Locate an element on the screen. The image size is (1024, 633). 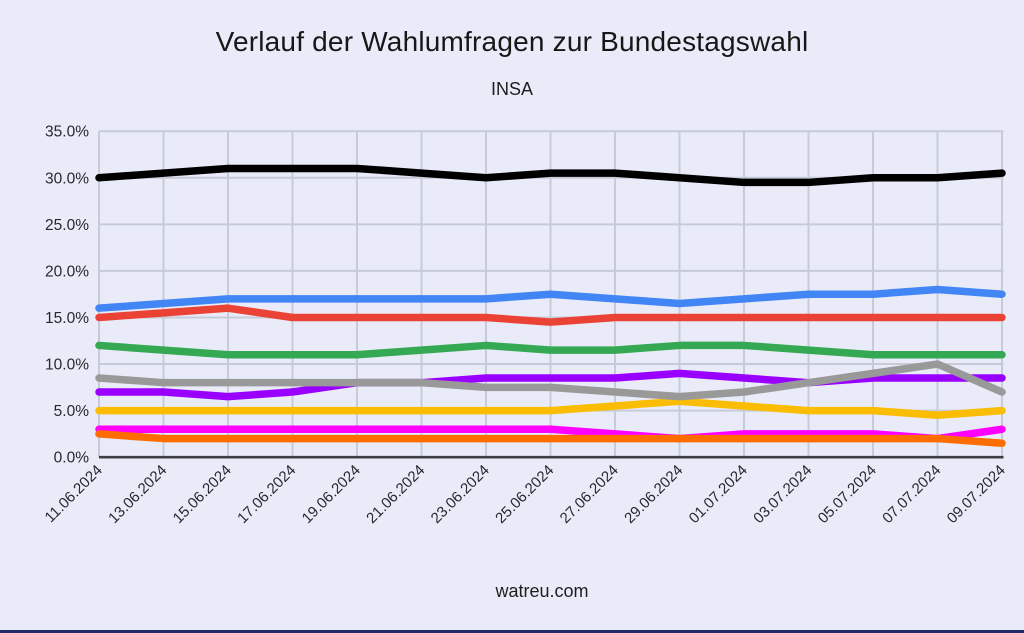
x-axis-tick-label: 29.06.2024 is located at coordinates (653, 494).